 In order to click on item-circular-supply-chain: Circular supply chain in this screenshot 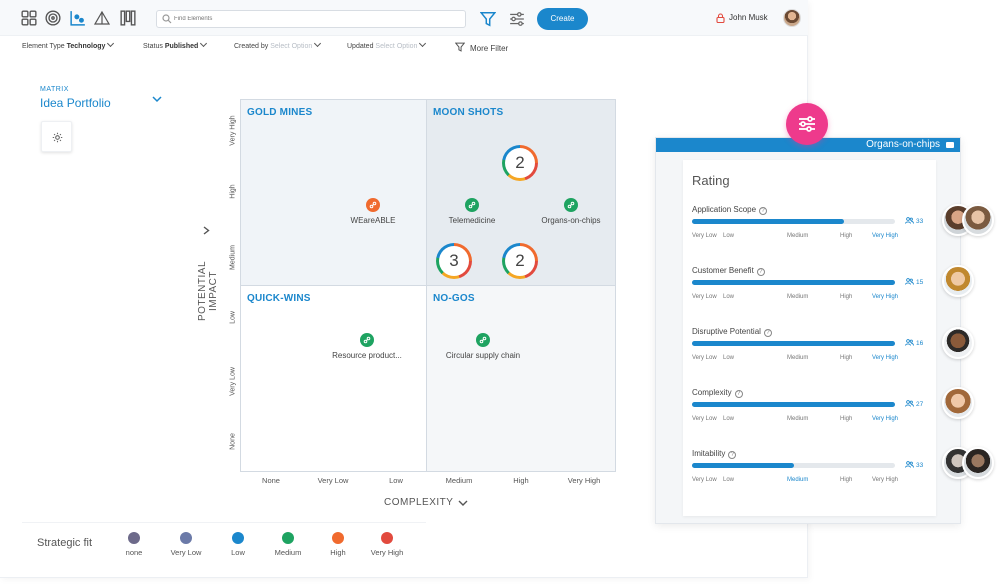, I will do `click(483, 346)`.